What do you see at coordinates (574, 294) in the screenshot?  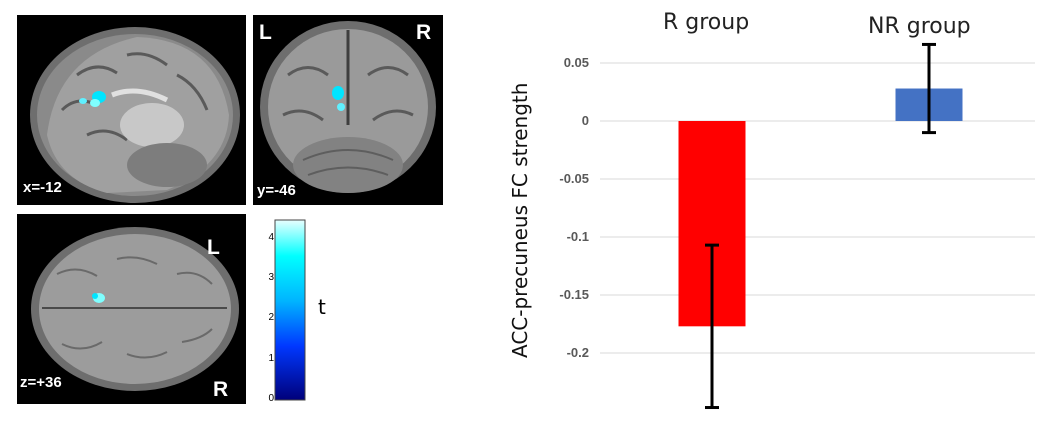 I see `y-tick-label: -0.15` at bounding box center [574, 294].